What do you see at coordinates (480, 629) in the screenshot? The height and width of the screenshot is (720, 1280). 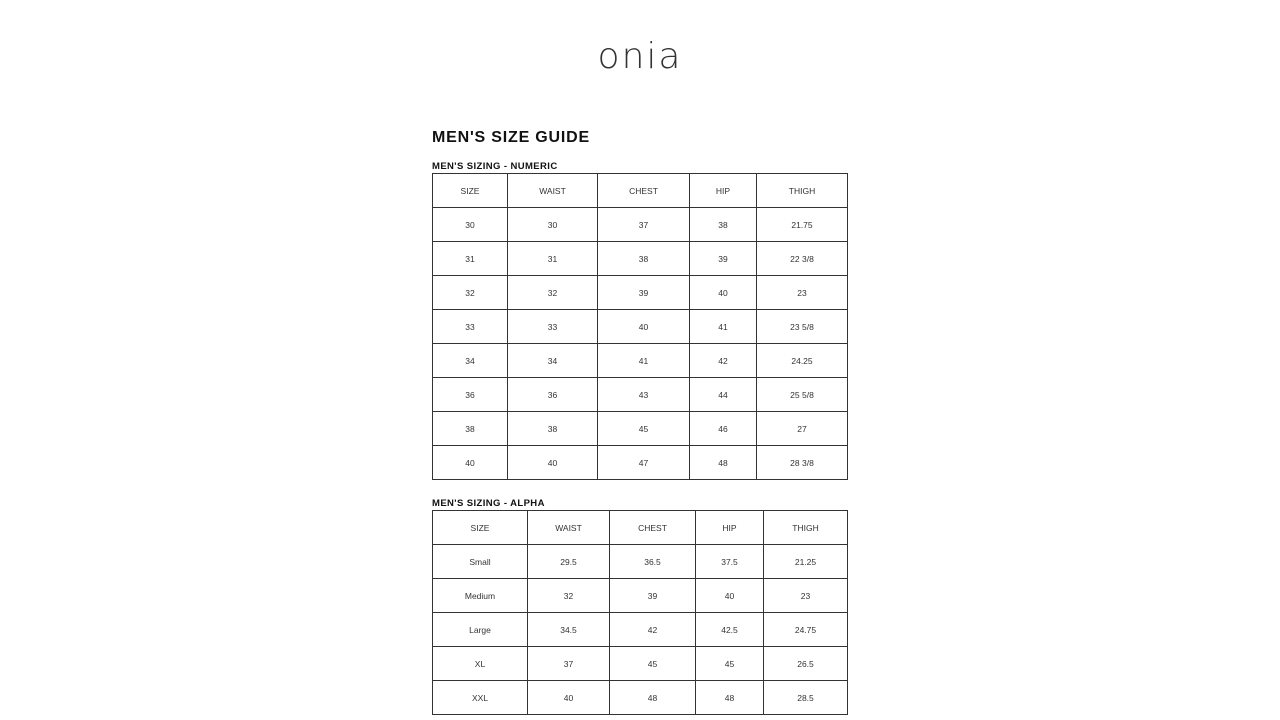 I see `table-cell: Large` at bounding box center [480, 629].